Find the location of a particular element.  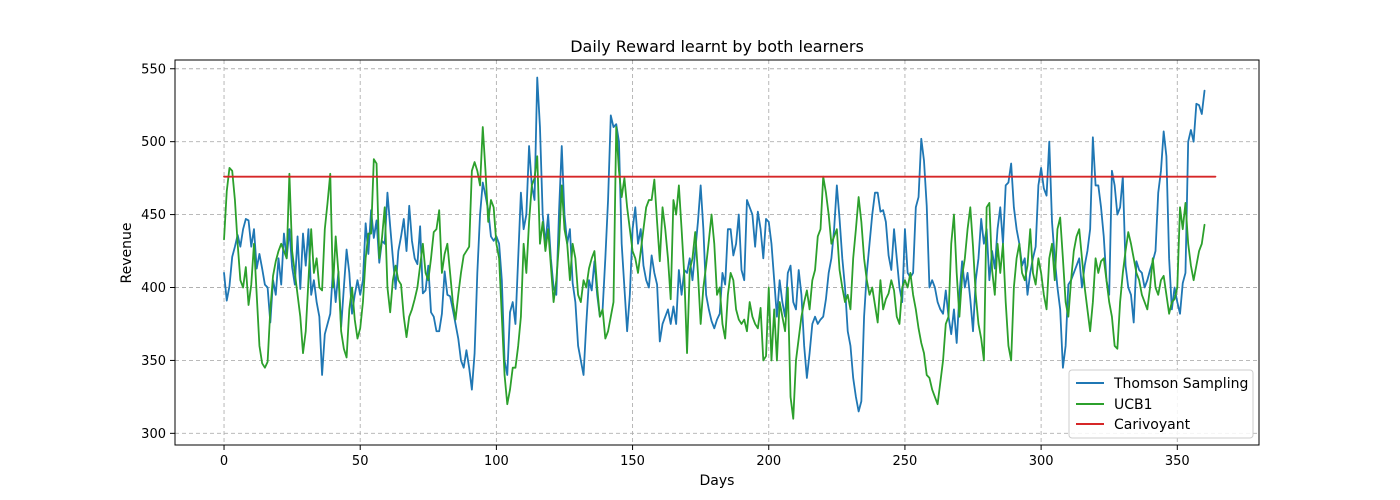

y-tick-label: 500 is located at coordinates (153, 142).